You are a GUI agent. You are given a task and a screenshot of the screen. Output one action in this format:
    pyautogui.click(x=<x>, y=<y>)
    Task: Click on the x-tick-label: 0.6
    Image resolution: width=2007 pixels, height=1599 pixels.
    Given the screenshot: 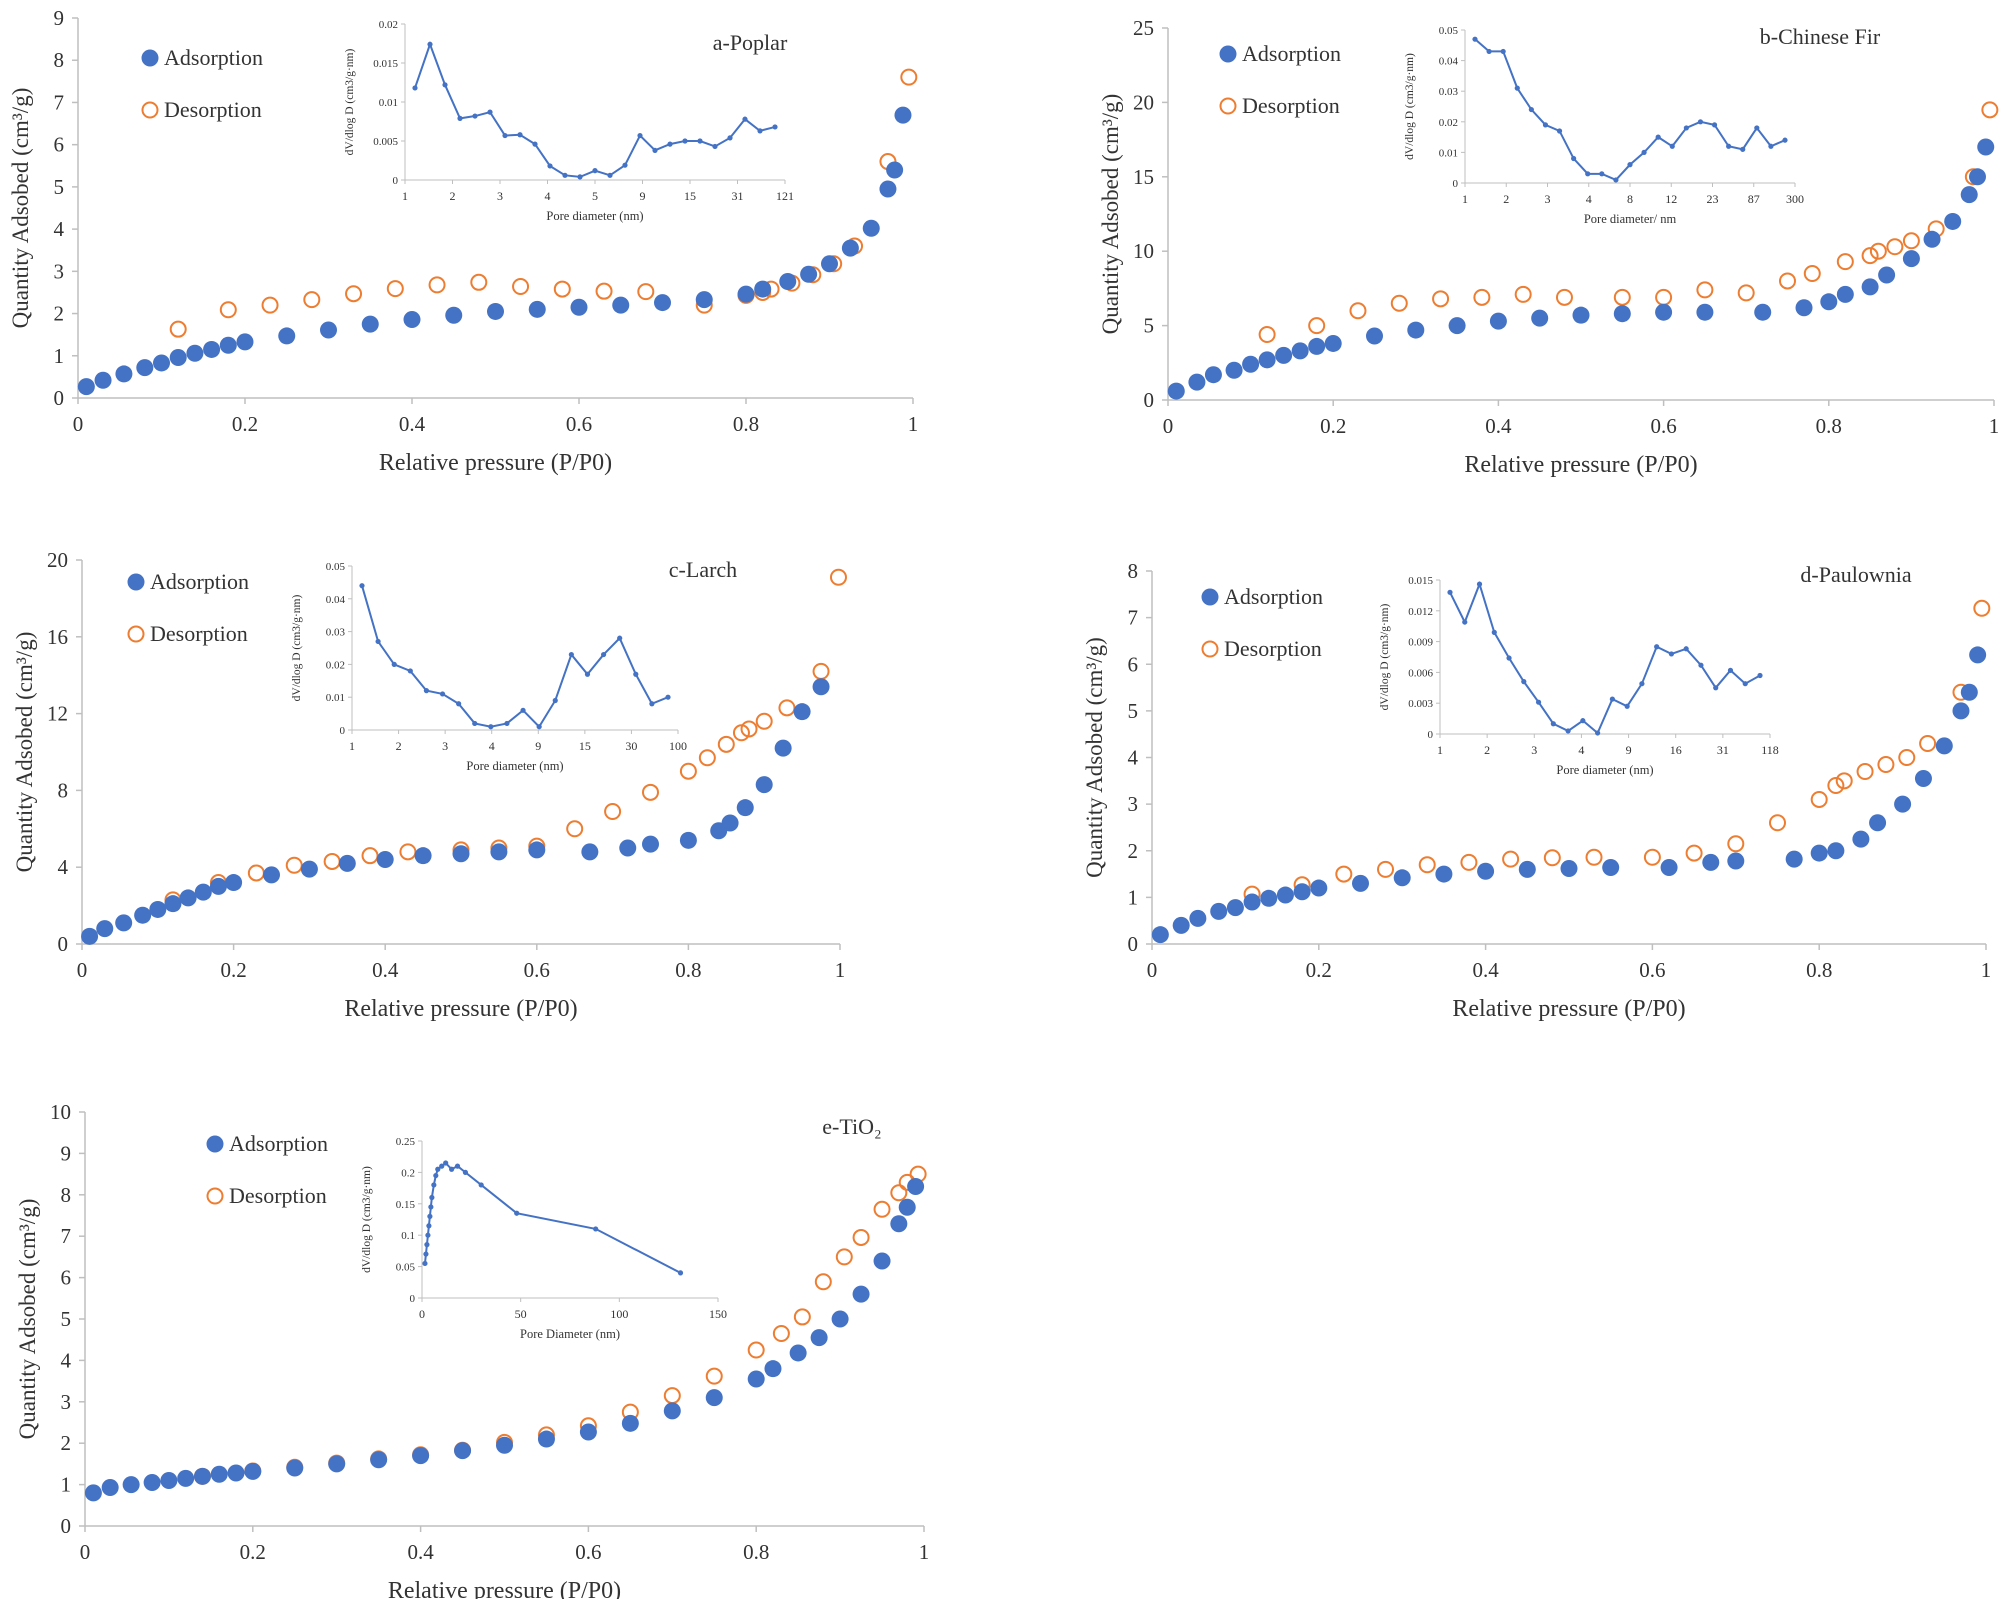 What is the action you would take?
    pyautogui.click(x=579, y=424)
    